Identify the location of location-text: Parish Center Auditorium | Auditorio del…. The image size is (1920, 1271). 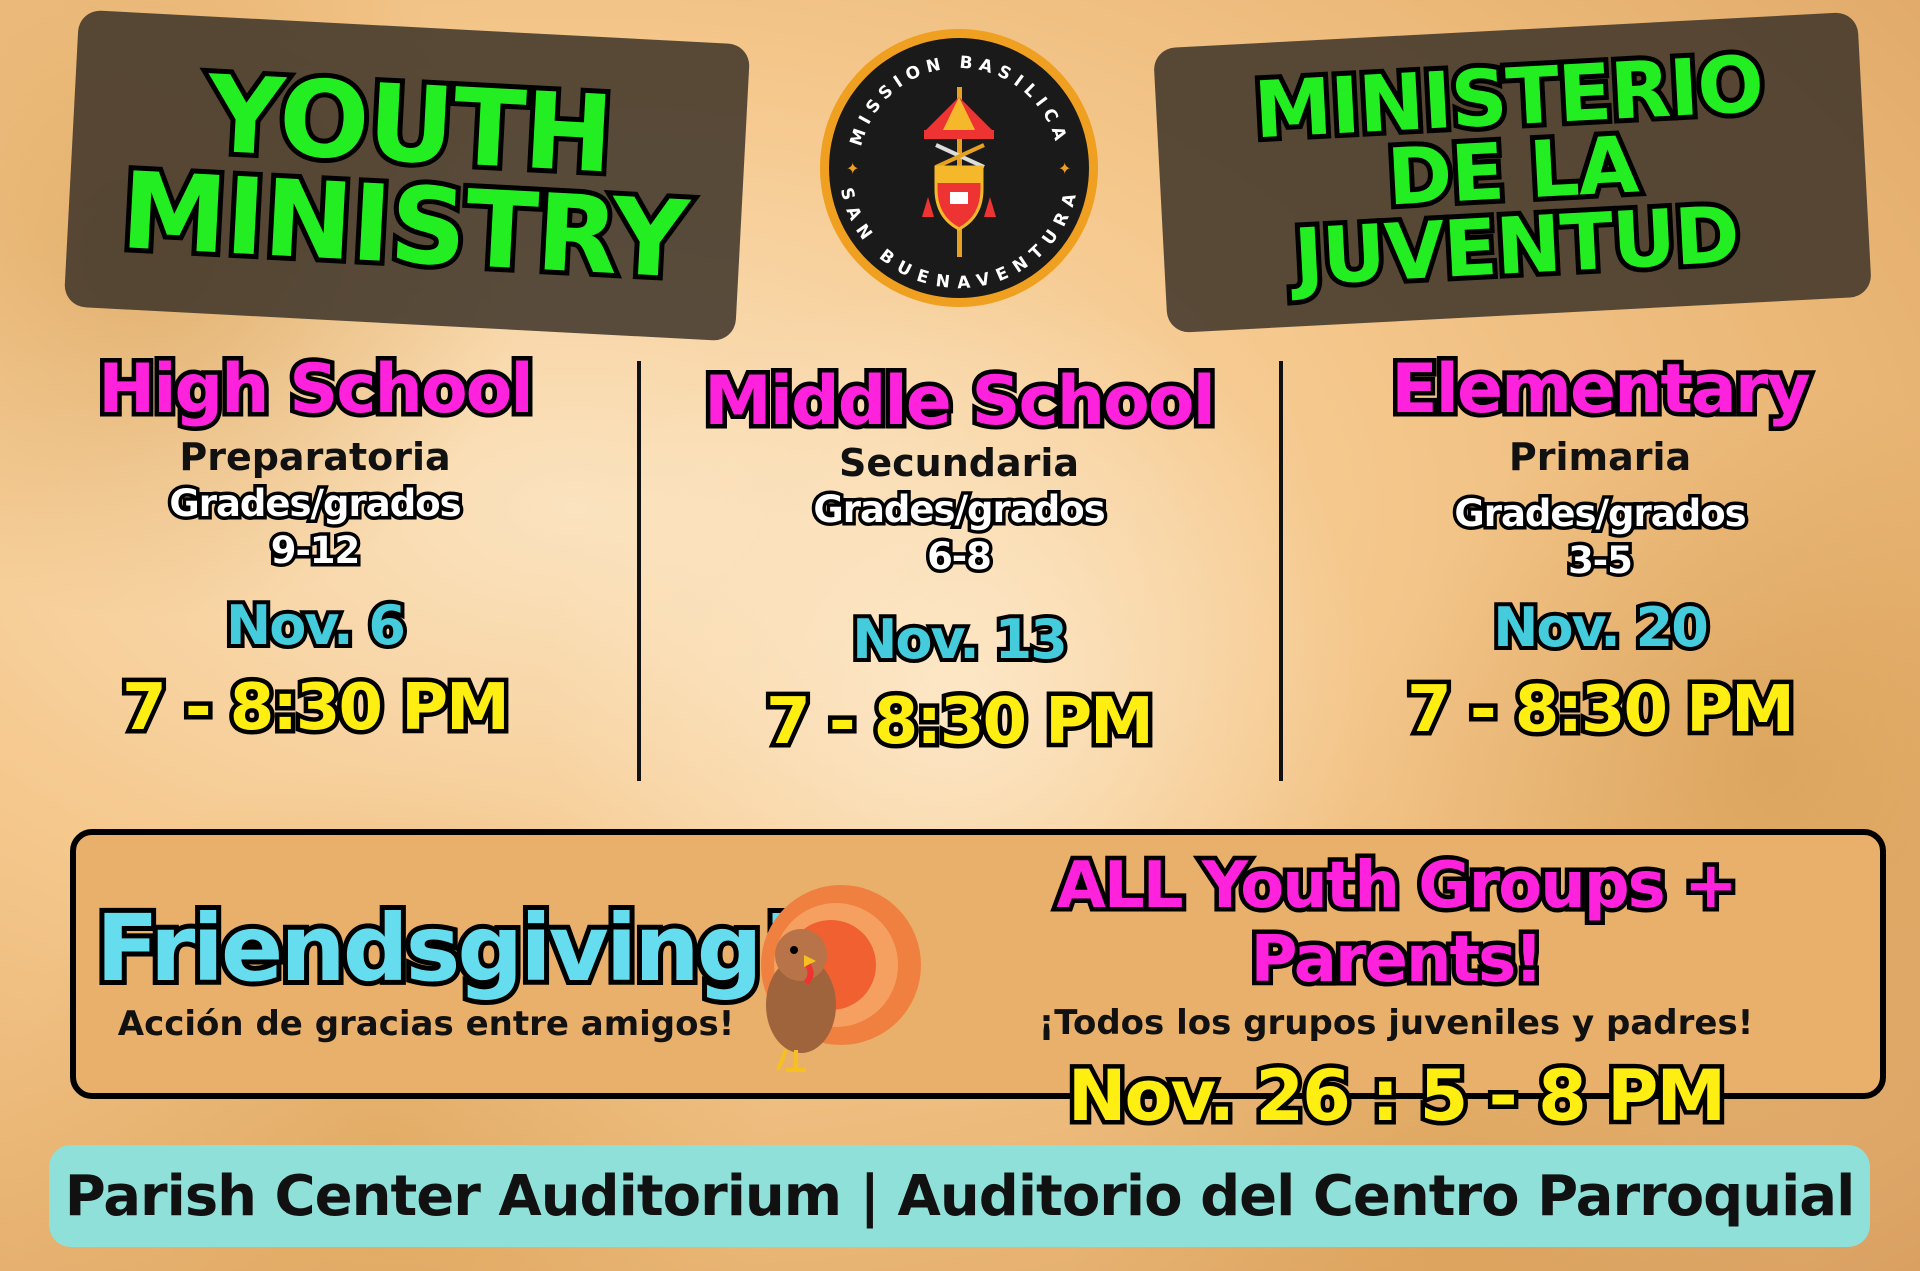
(960, 1196).